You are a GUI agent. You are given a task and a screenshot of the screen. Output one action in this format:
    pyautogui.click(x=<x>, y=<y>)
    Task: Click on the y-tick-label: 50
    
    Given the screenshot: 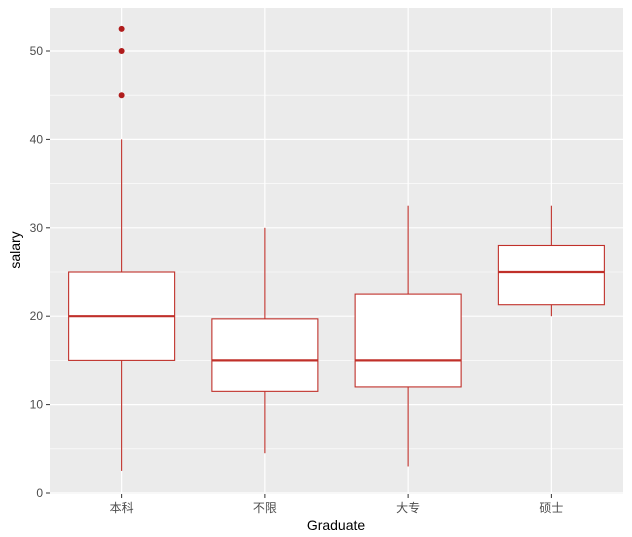 What is the action you would take?
    pyautogui.click(x=37, y=51)
    